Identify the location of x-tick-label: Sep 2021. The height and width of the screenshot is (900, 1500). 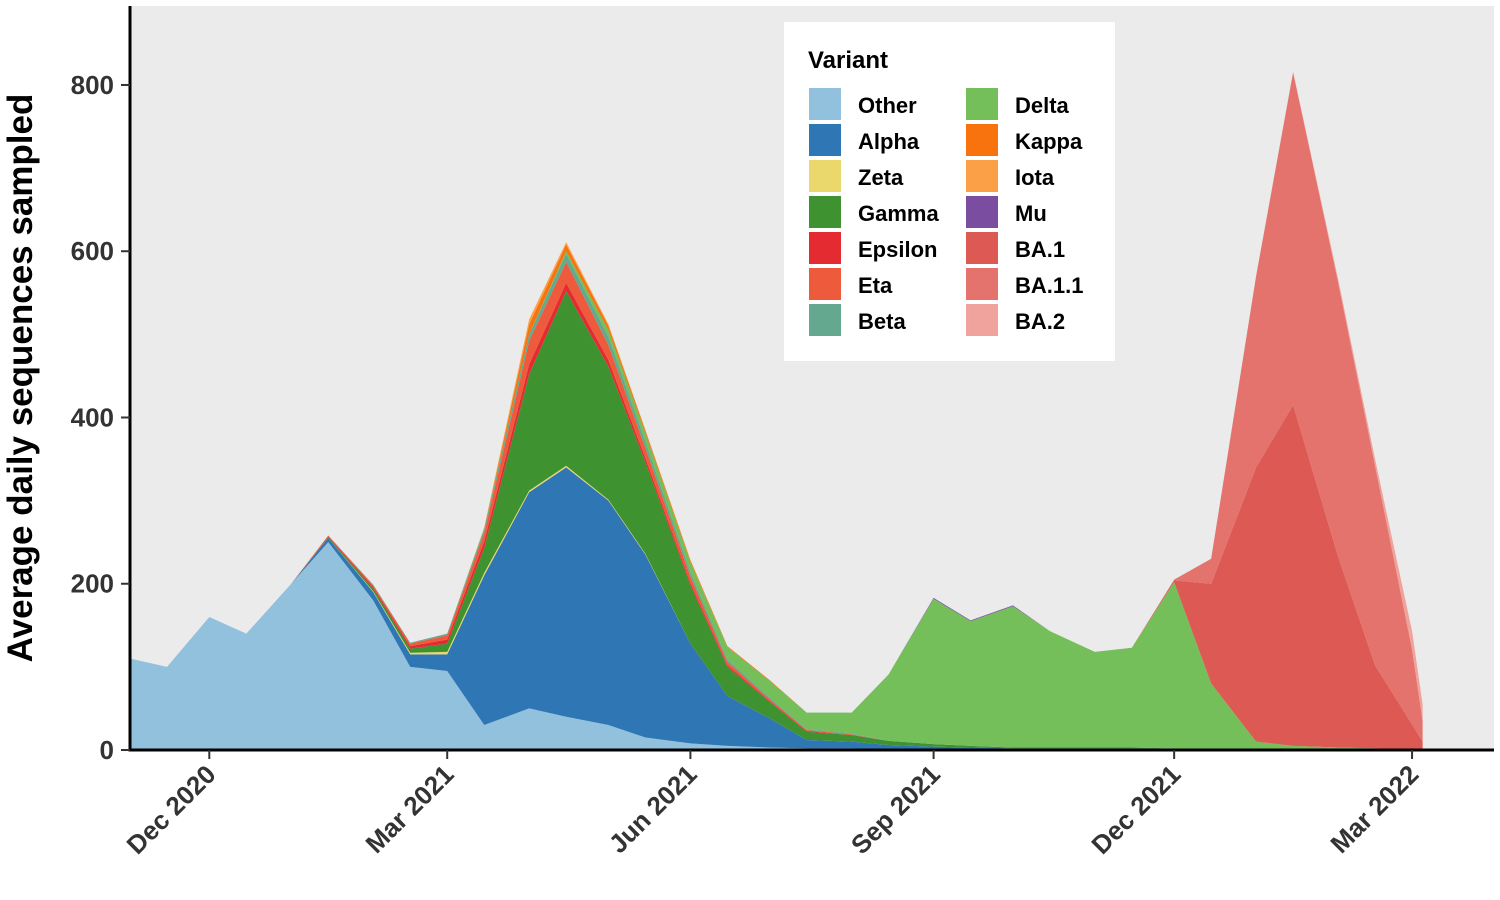
(895, 809).